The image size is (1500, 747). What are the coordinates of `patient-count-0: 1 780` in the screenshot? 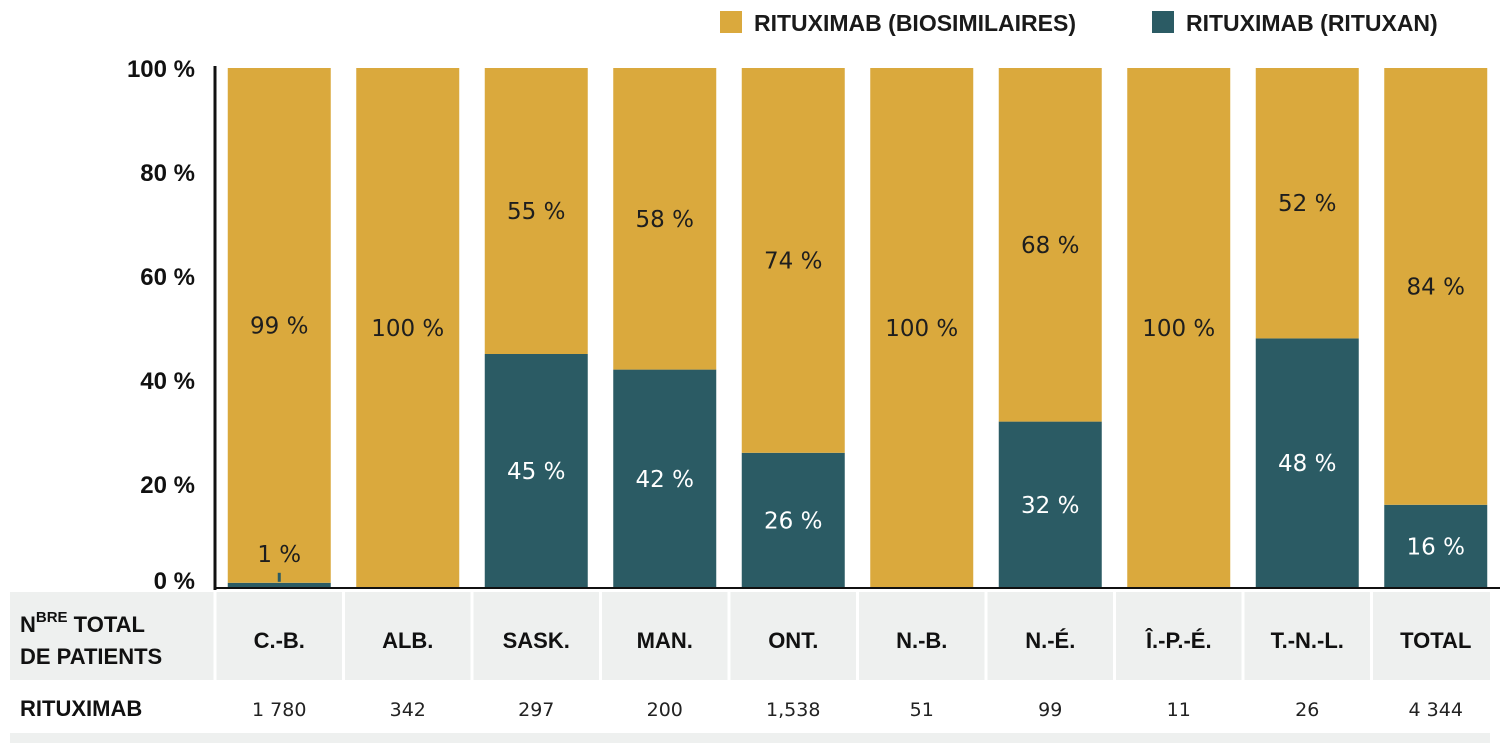 It's located at (279, 710).